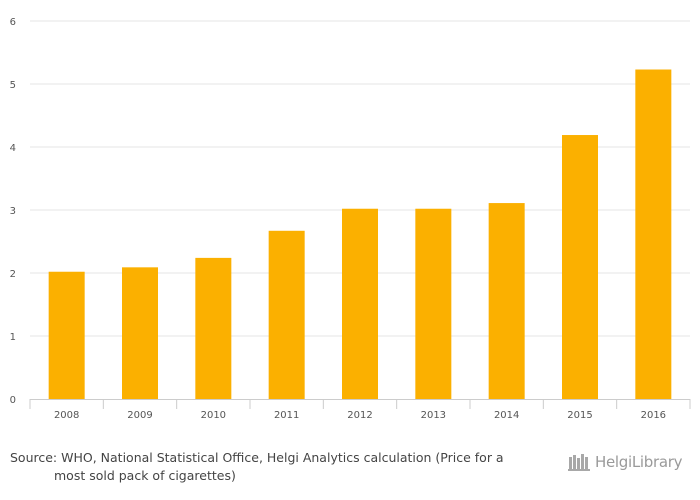 The image size is (700, 500). Describe the element at coordinates (639, 462) in the screenshot. I see `logo-text: HelgiLibrary` at that location.